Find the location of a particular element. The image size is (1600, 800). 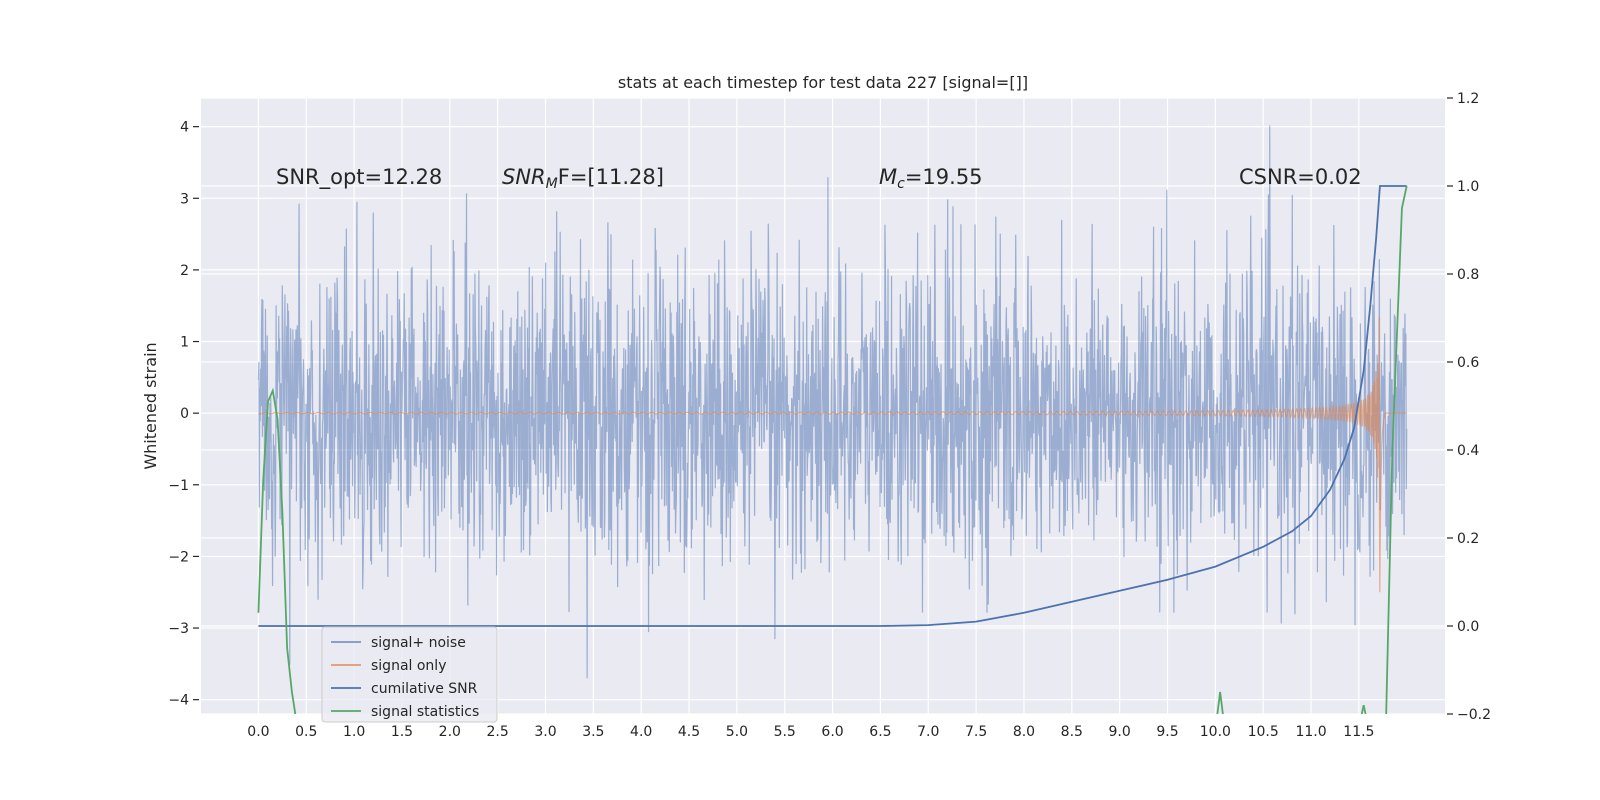

x-tick-label: 8.5 is located at coordinates (1072, 732).